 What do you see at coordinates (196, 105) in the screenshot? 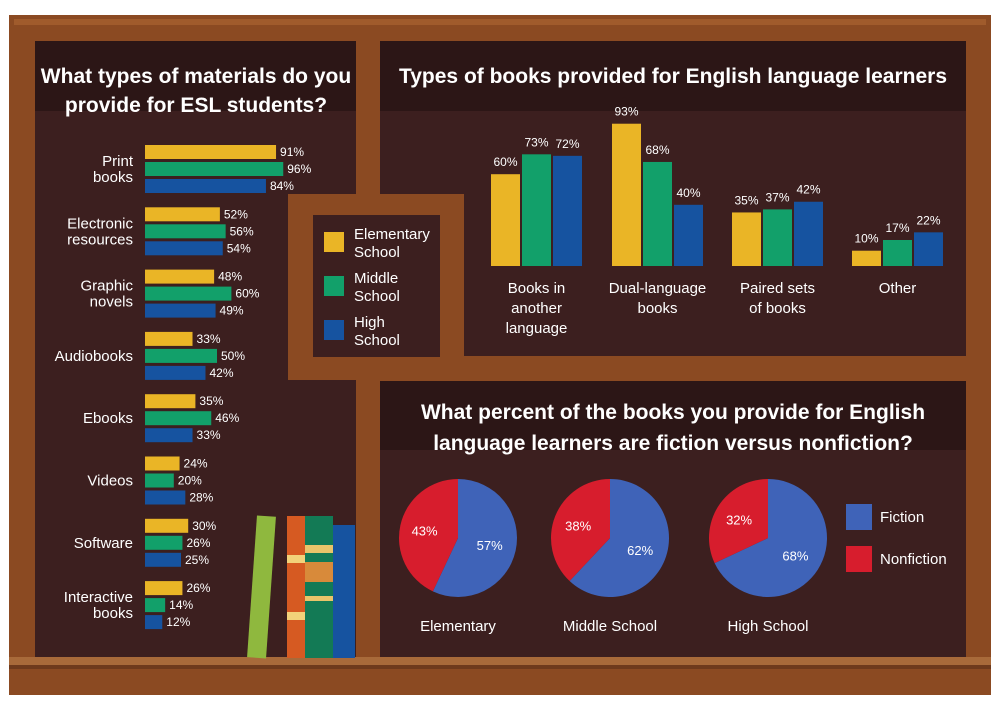
I see `materials-chart-title-line-2: provide for ESL students?` at bounding box center [196, 105].